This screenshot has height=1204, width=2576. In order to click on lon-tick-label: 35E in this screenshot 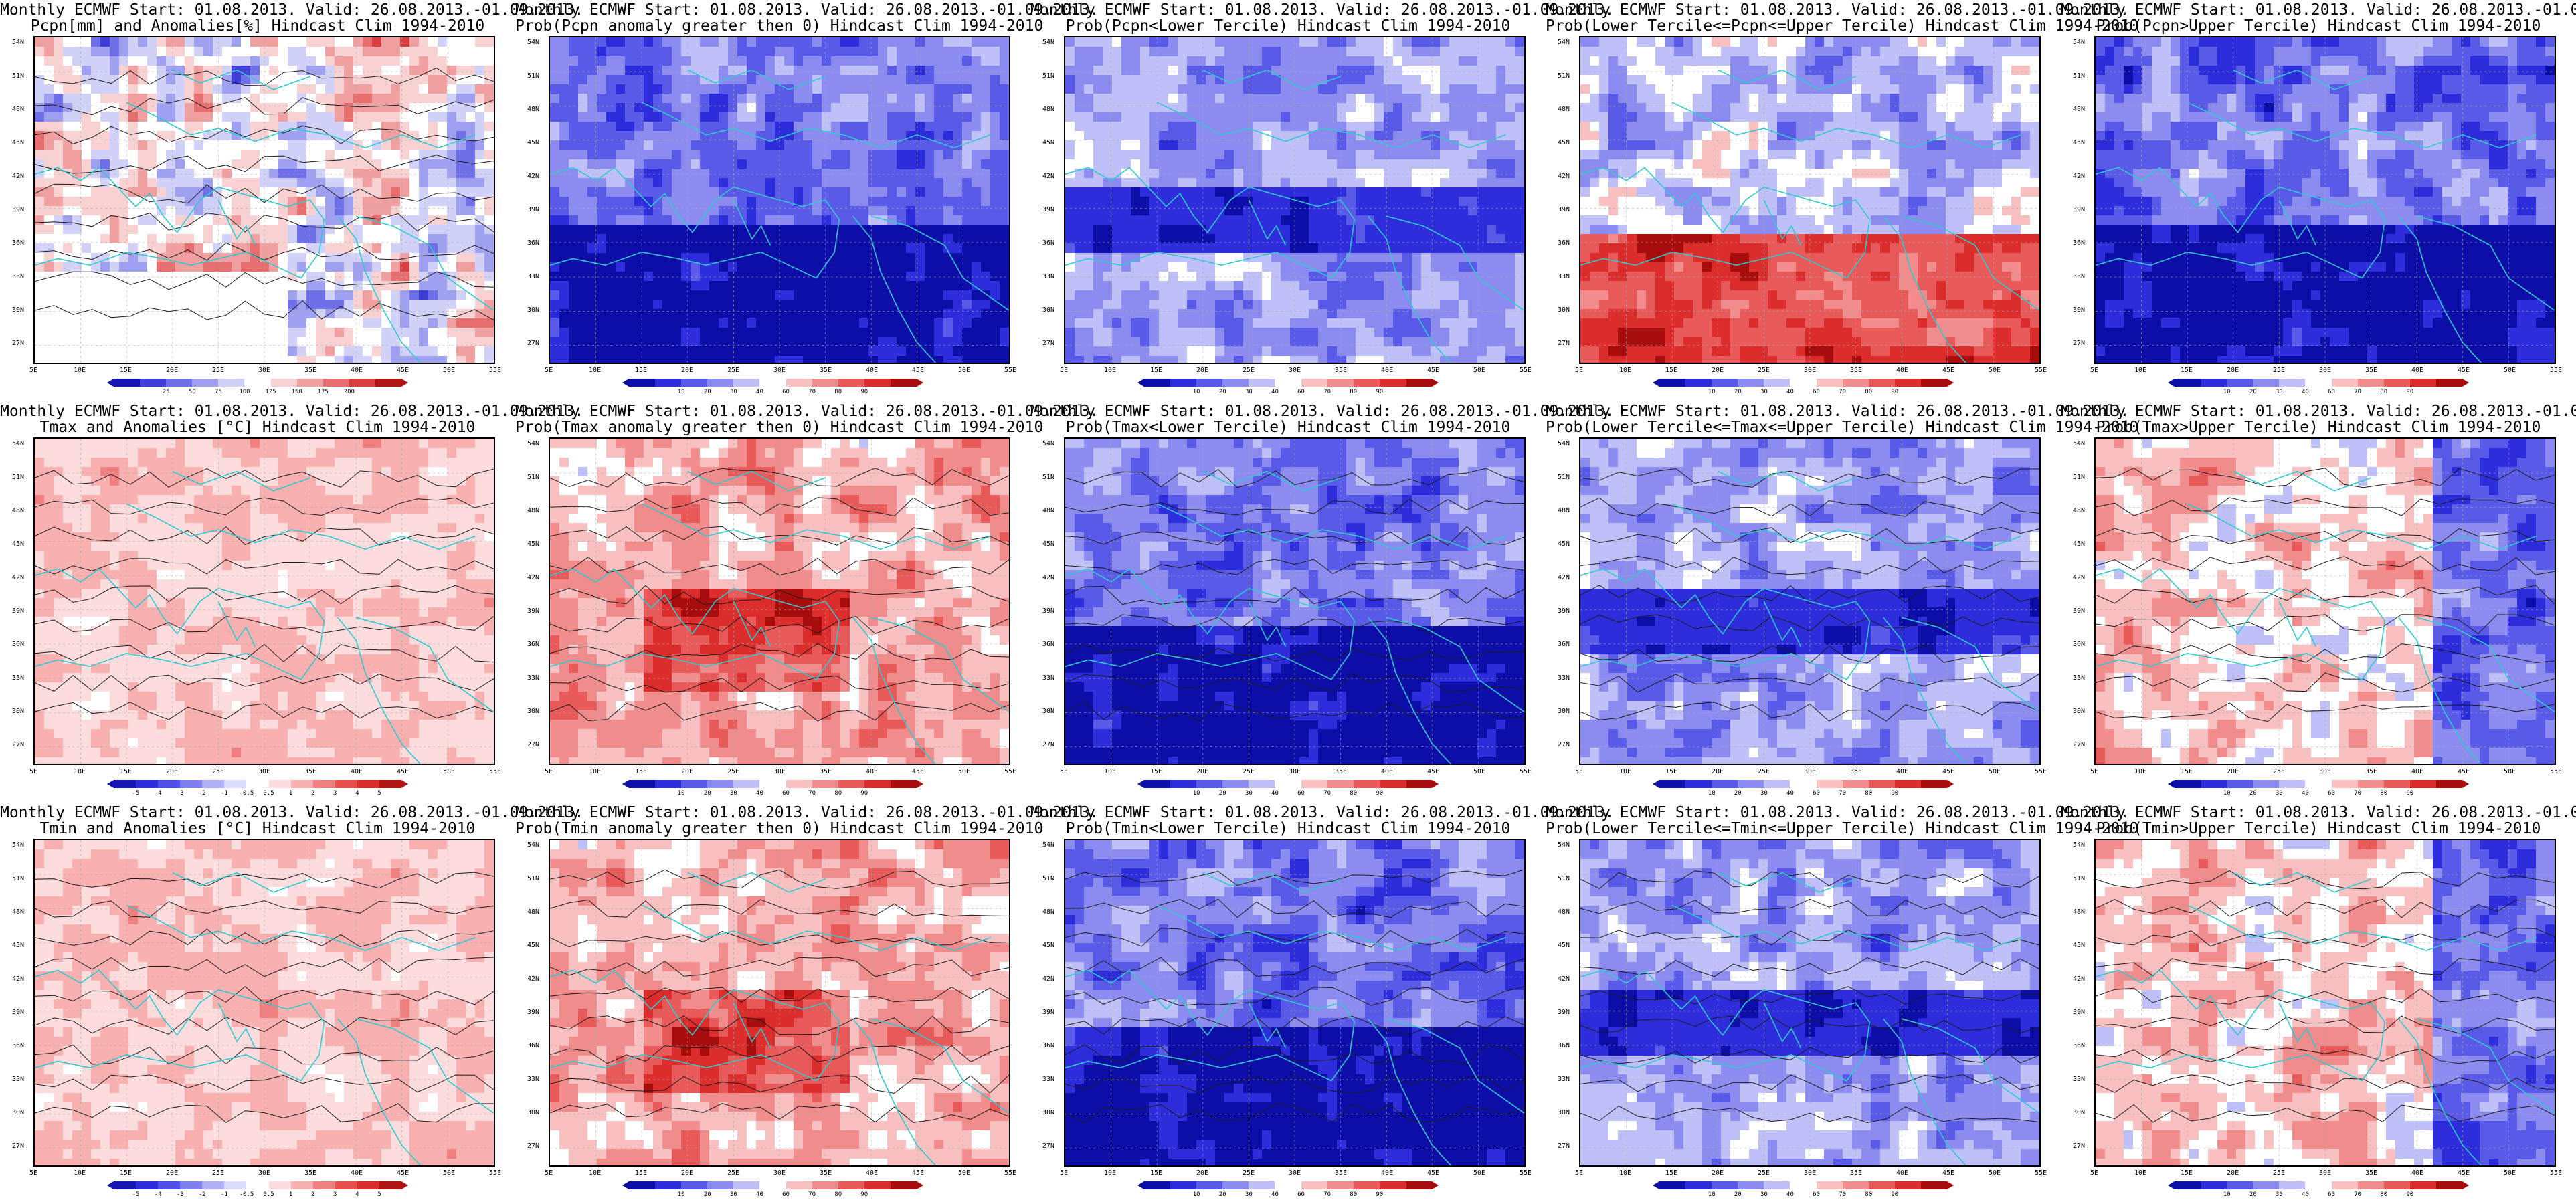, I will do `click(1856, 771)`.